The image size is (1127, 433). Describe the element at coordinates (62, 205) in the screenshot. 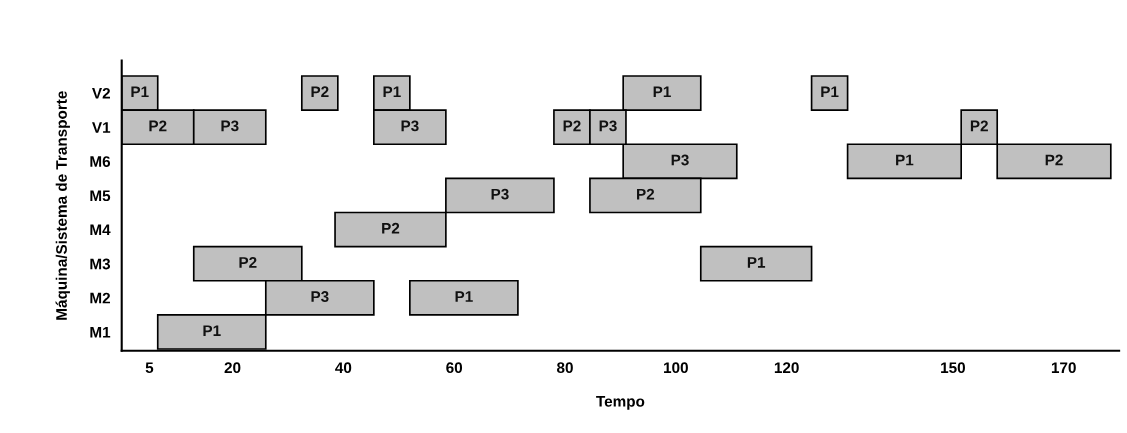

I see `y-axis-title: Máquina/Sistema de Transporte` at that location.